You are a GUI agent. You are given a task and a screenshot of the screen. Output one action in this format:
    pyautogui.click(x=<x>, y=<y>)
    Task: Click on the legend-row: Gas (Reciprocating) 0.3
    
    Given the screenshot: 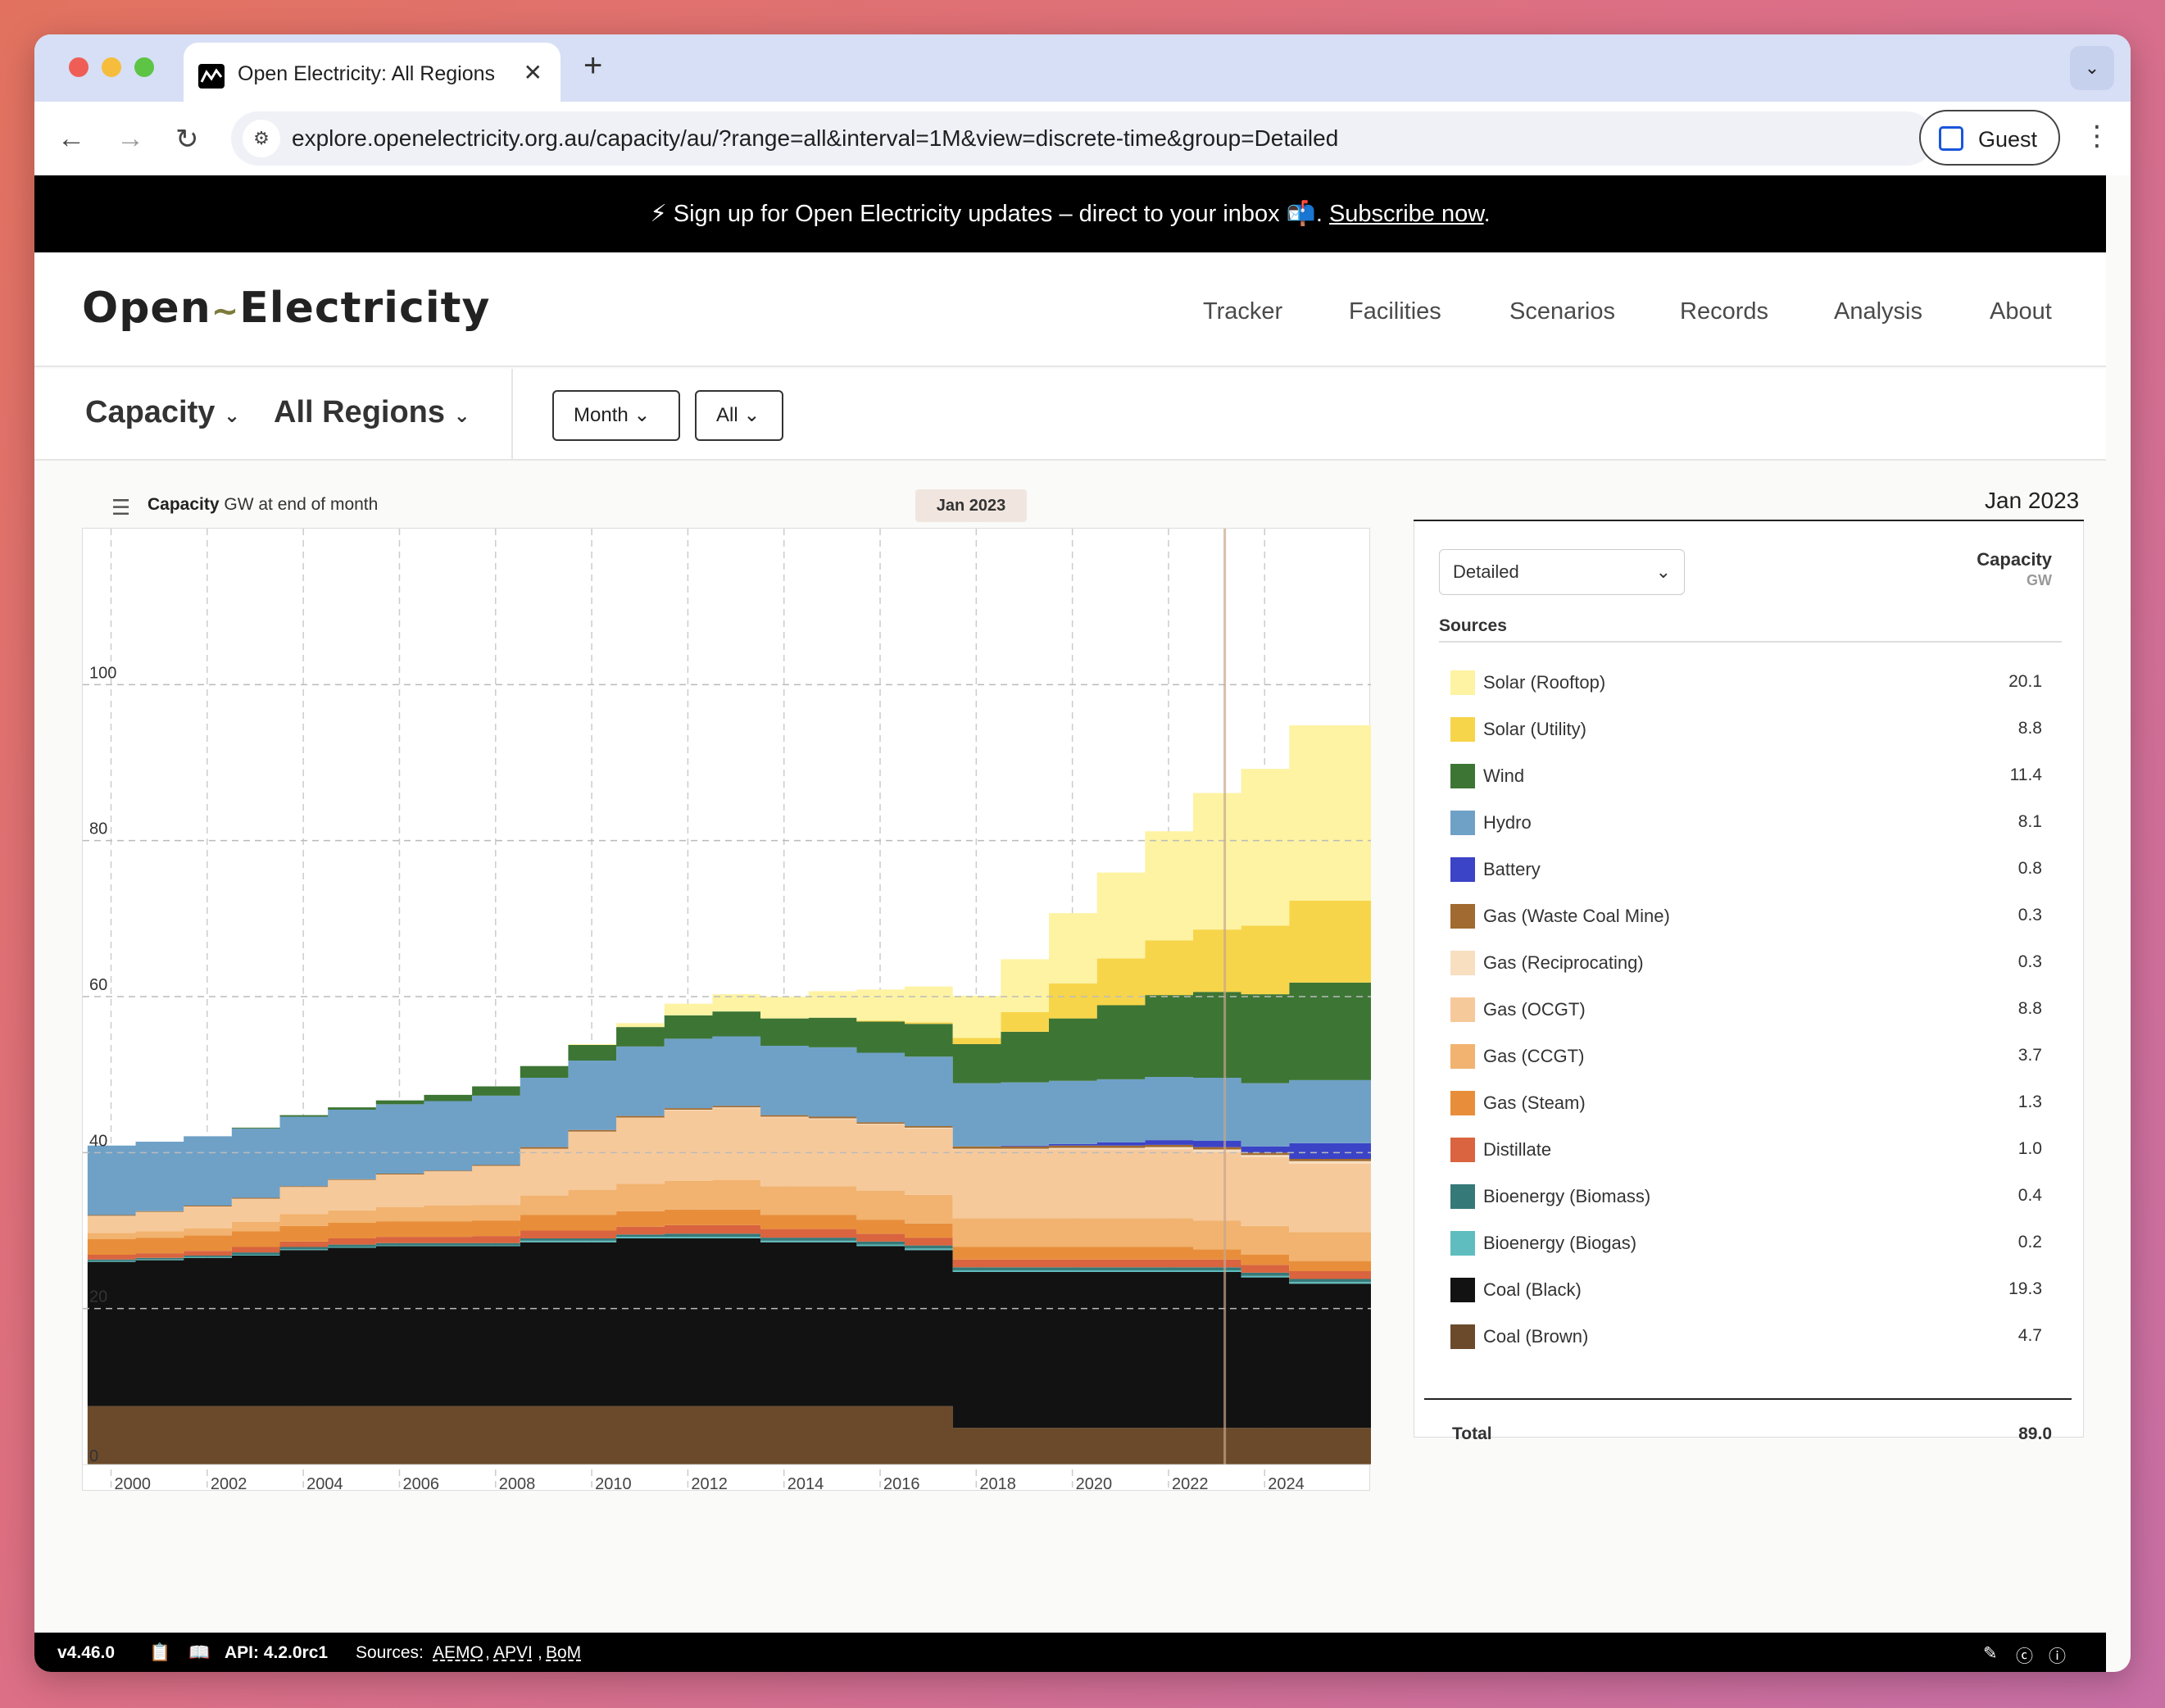 What is the action you would take?
    pyautogui.click(x=1756, y=962)
    